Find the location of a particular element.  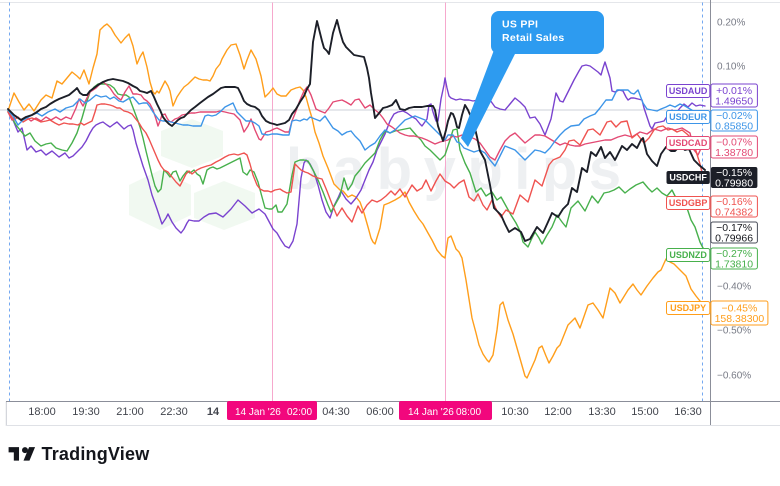

svg-text: USDCHF is located at coordinates (688, 178).